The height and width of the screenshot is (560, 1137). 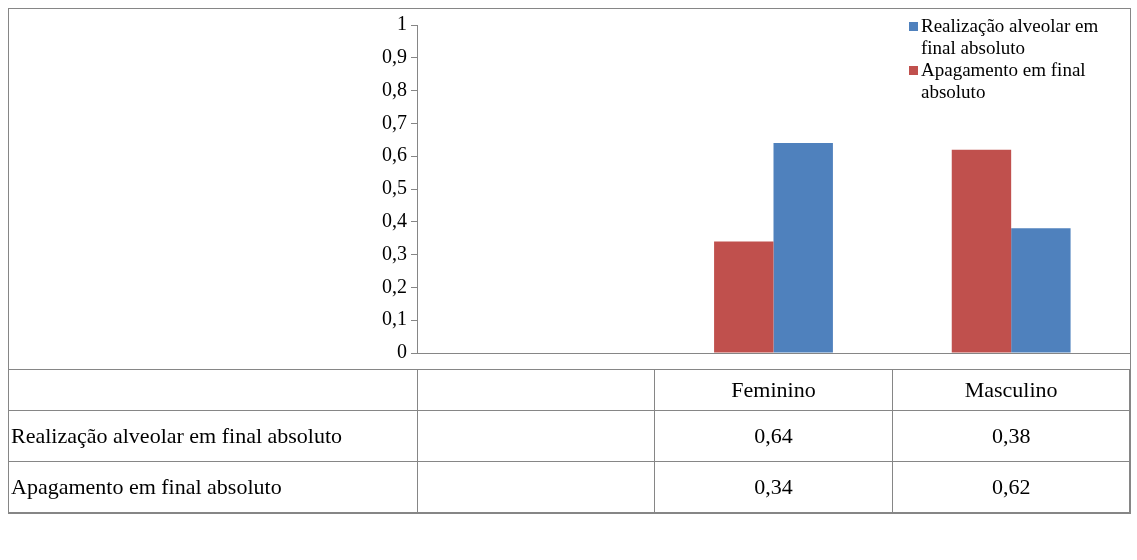 What do you see at coordinates (1011, 436) in the screenshot?
I see `data-label: 0,38` at bounding box center [1011, 436].